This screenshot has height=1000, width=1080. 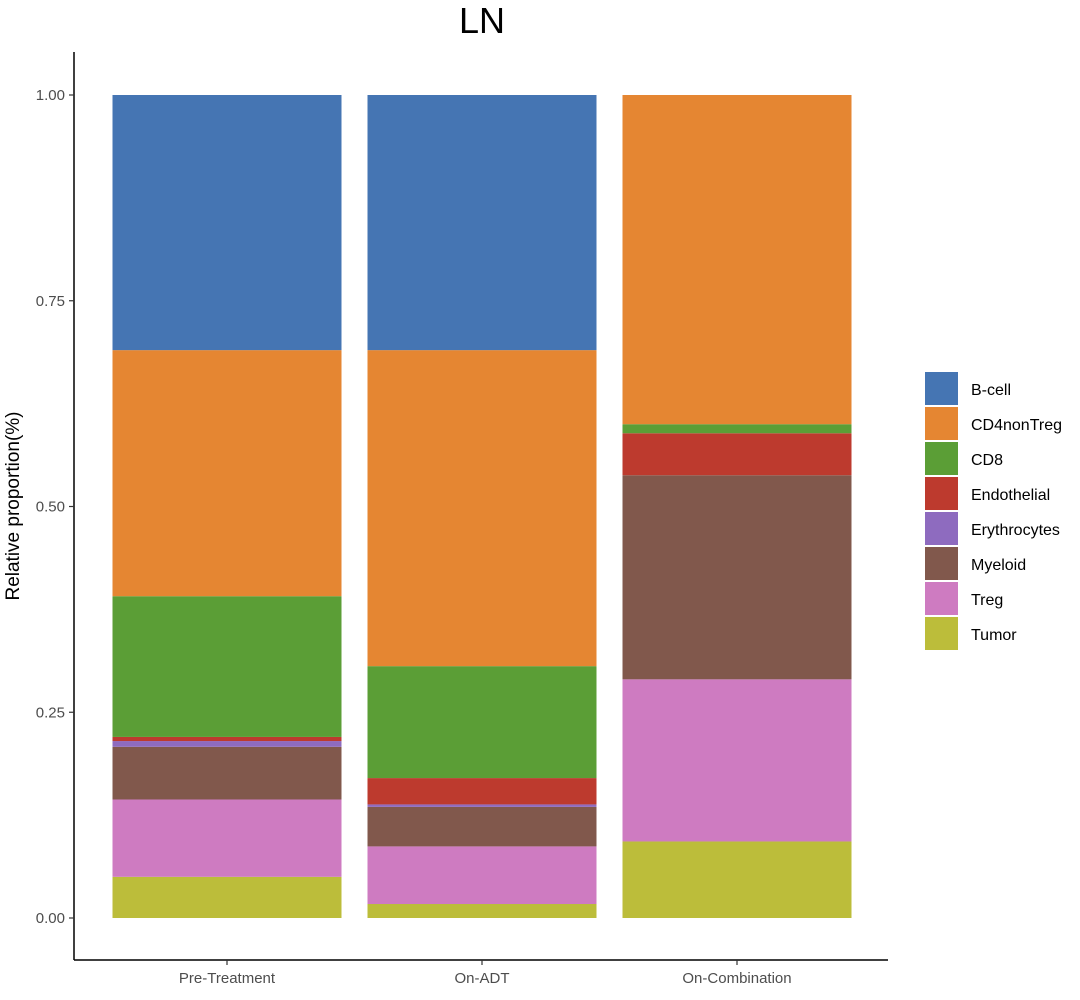 I want to click on y-tick-label: 0.25, so click(x=50, y=712).